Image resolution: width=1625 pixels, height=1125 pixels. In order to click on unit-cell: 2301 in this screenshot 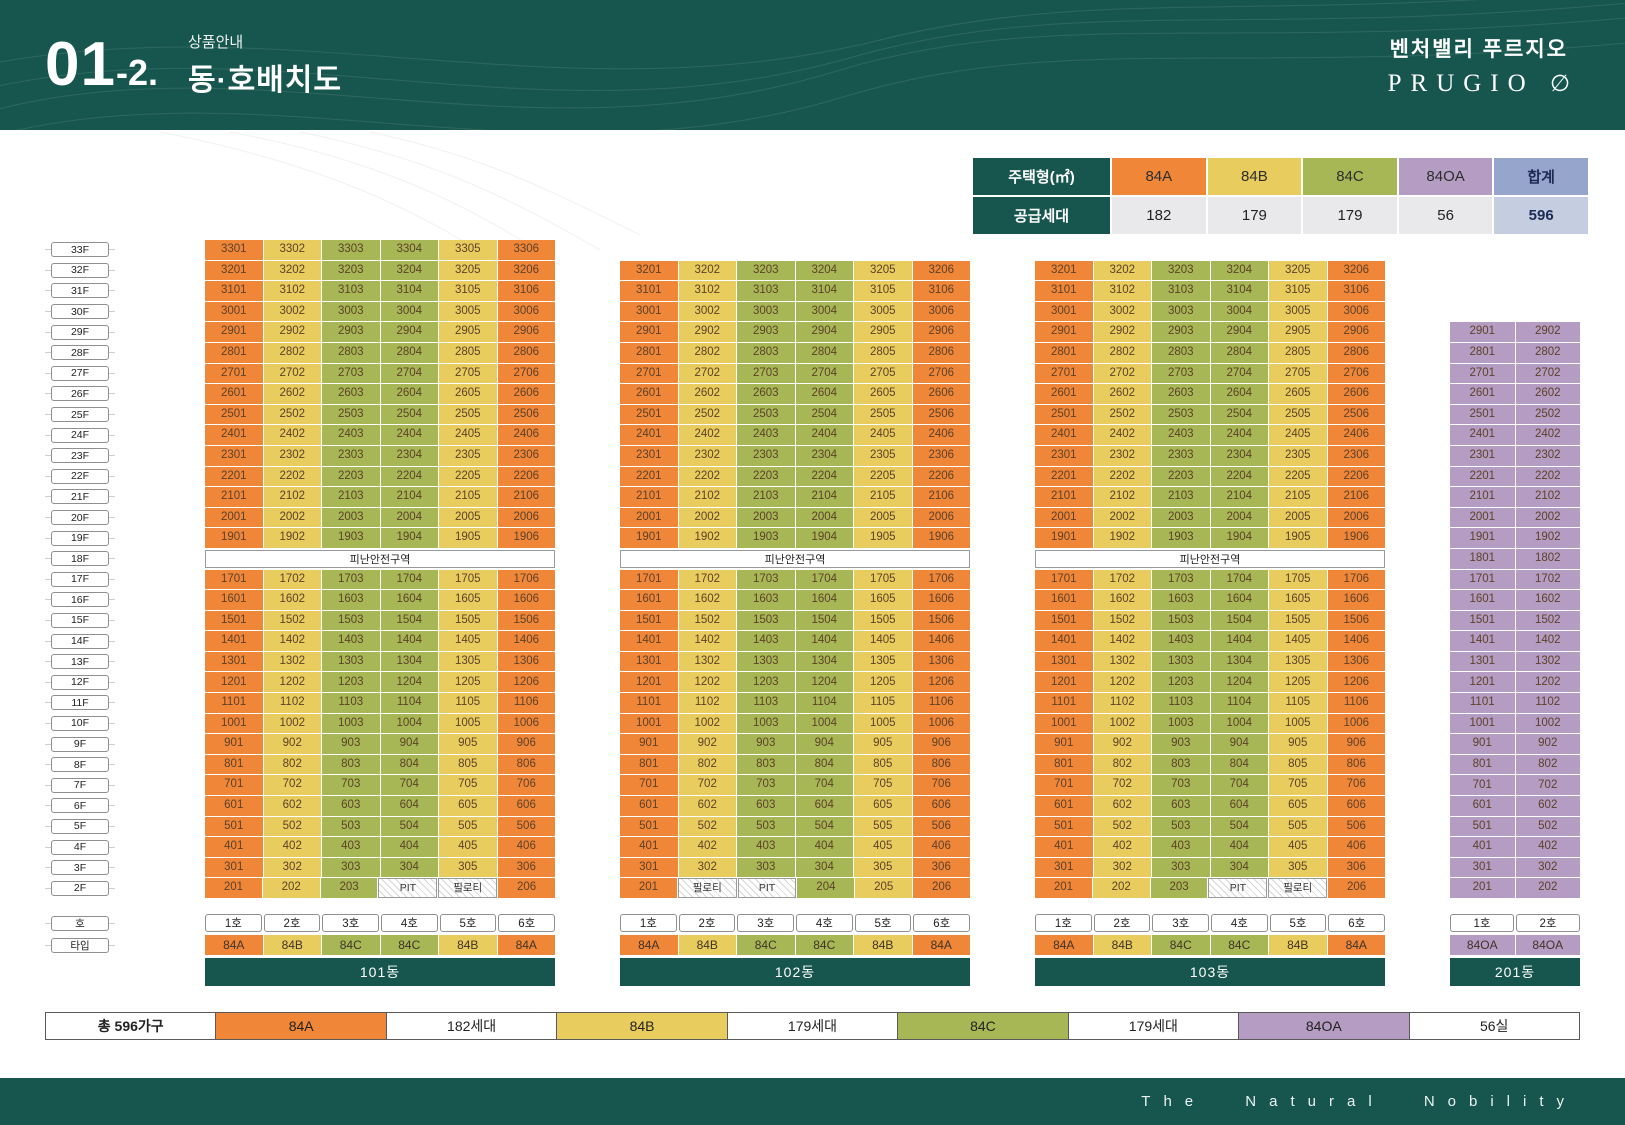, I will do `click(1064, 455)`.